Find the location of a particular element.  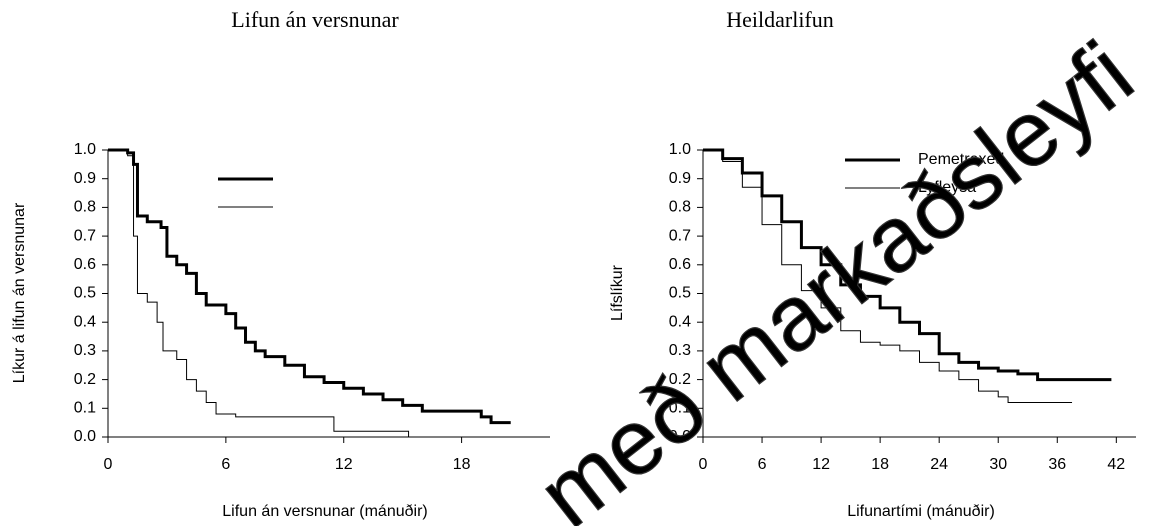

x-axis-label: Lifun án versnunar (mánuðir) is located at coordinates (324, 511).